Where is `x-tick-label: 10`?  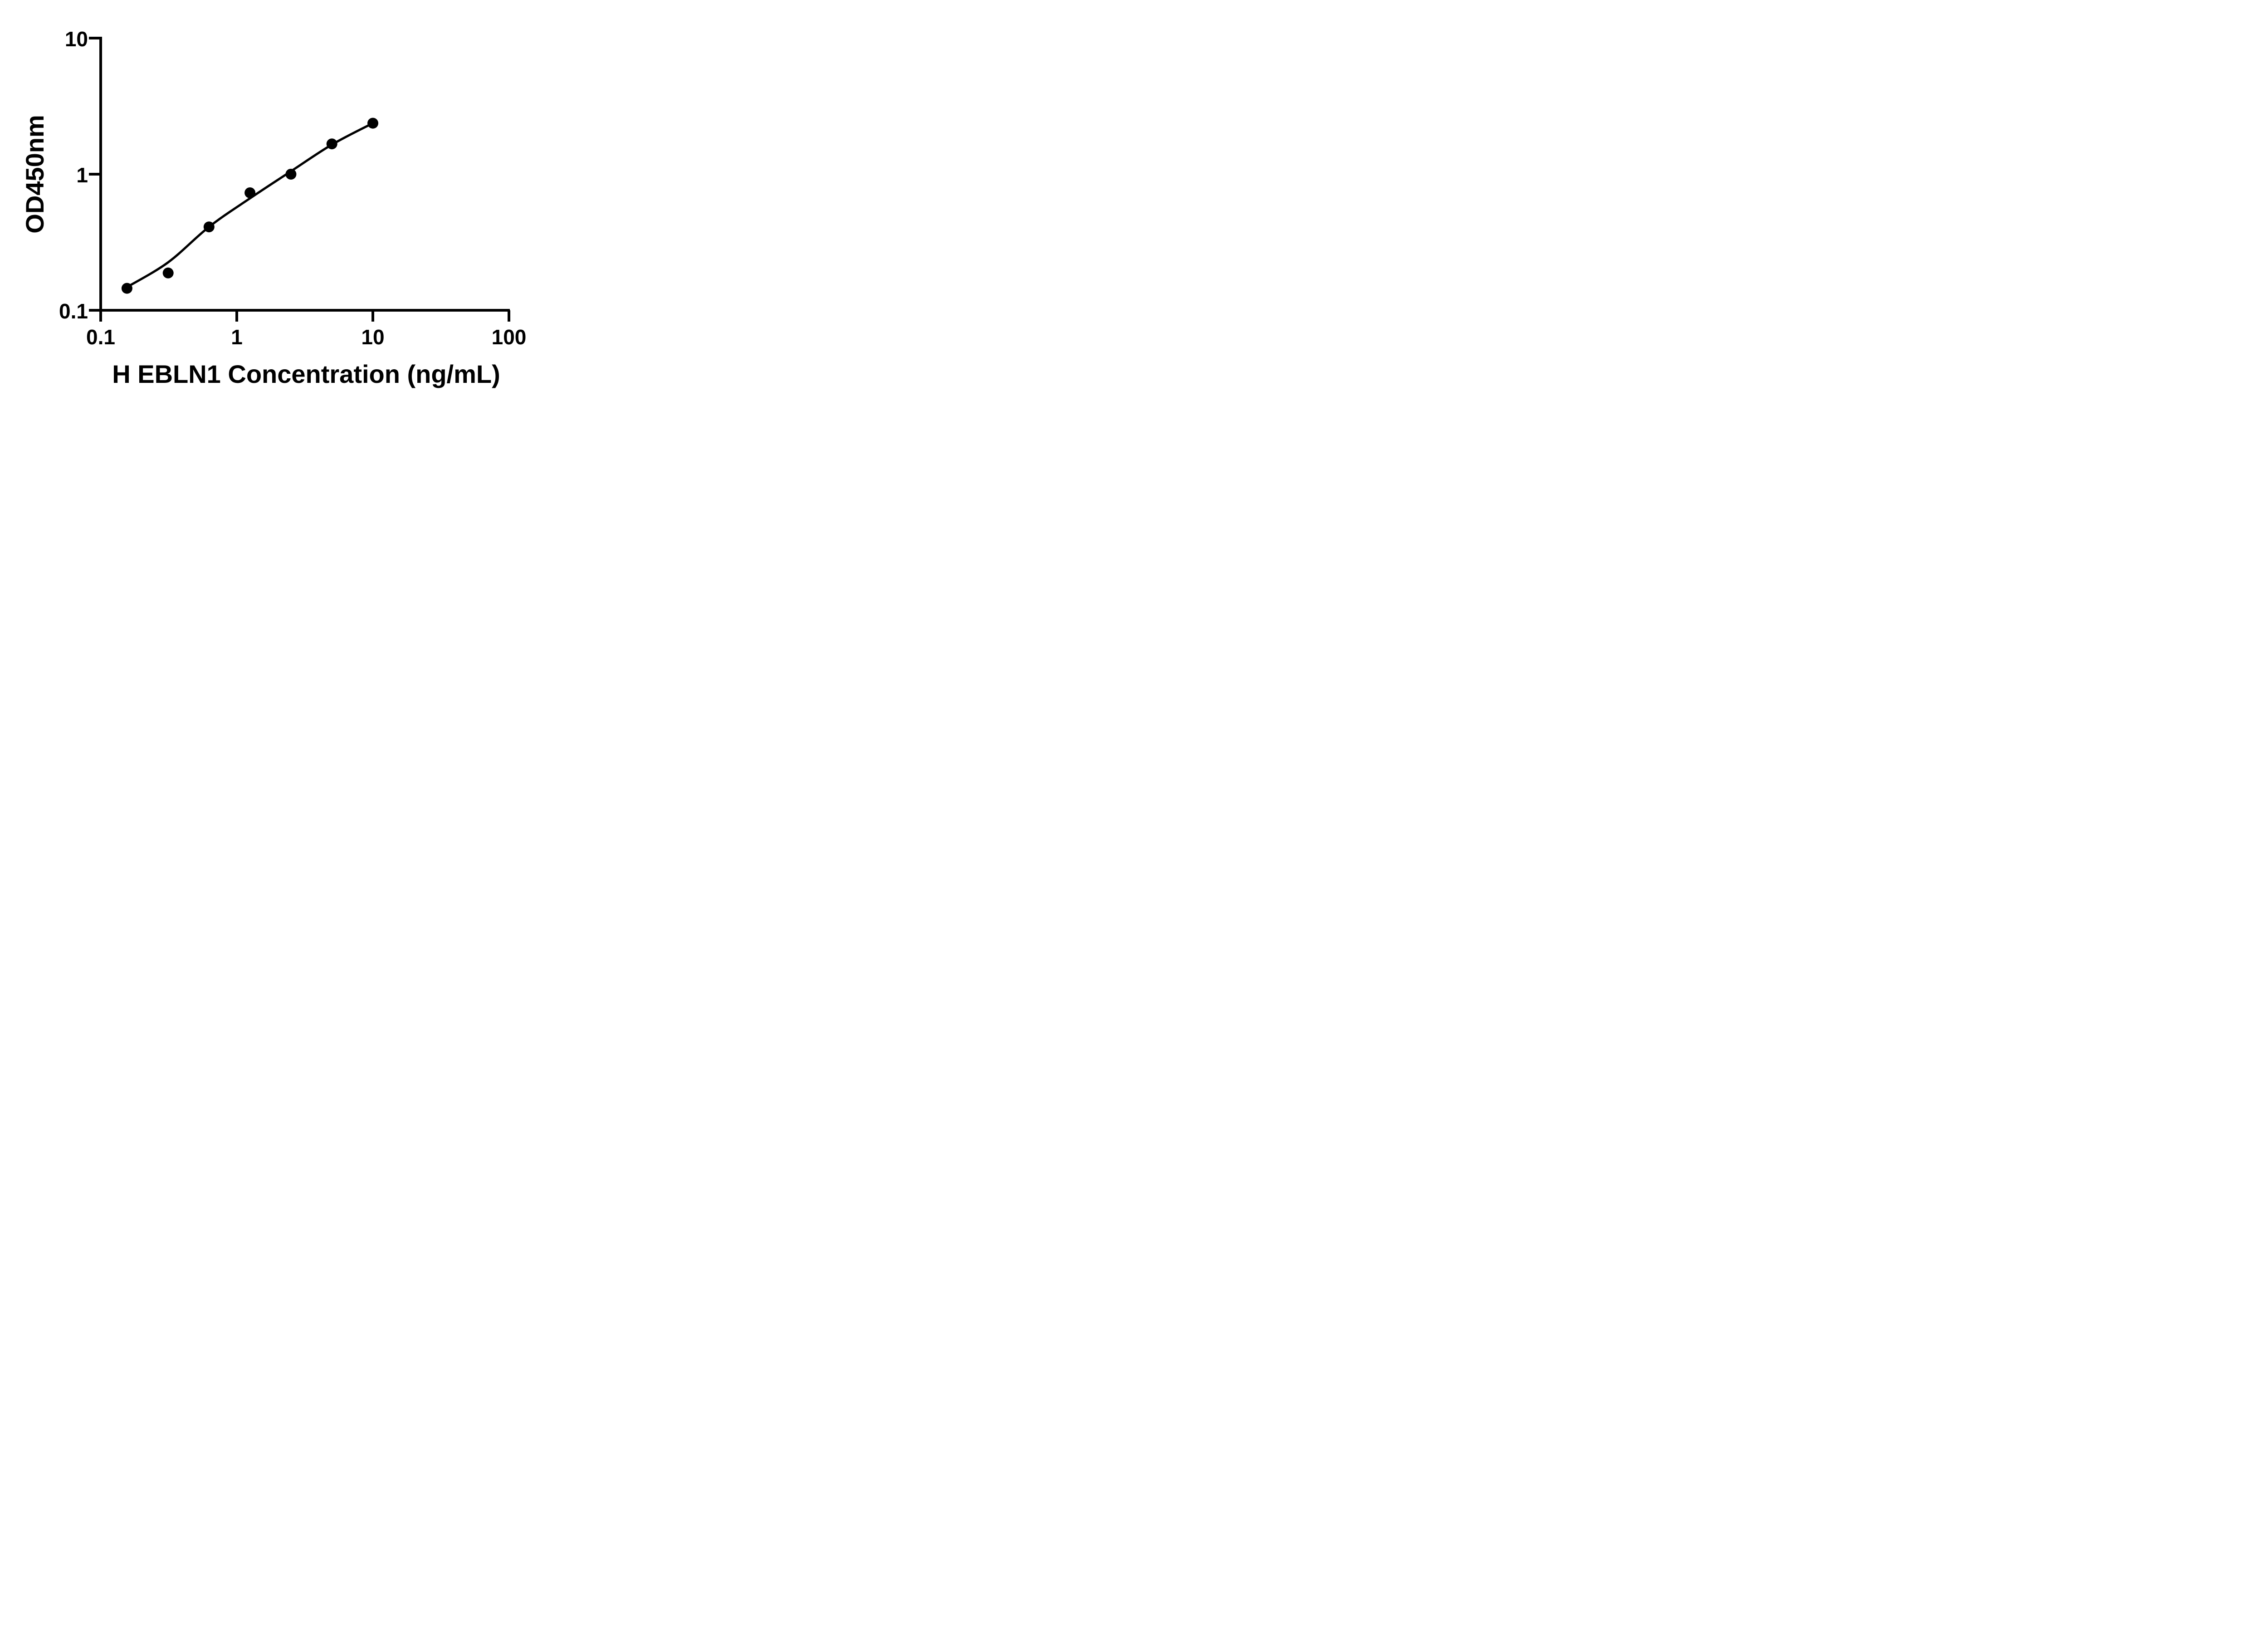
x-tick-label: 10 is located at coordinates (373, 337).